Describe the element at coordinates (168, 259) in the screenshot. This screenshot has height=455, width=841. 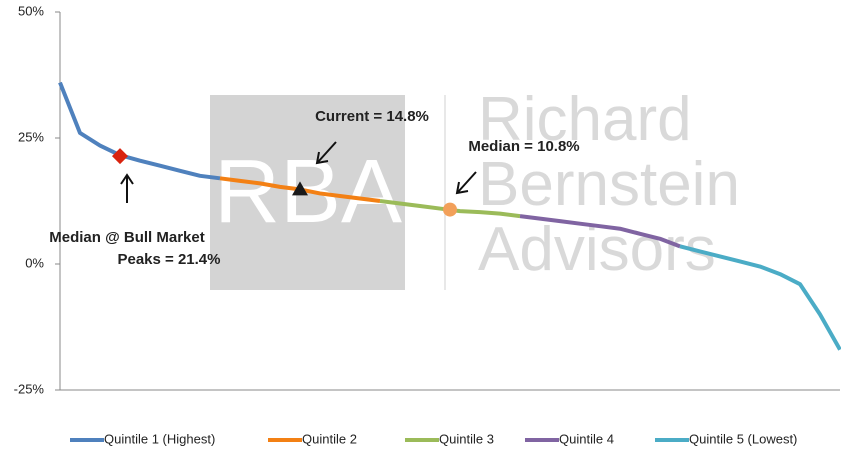
I see `annotation: Peaks = 21.4%` at that location.